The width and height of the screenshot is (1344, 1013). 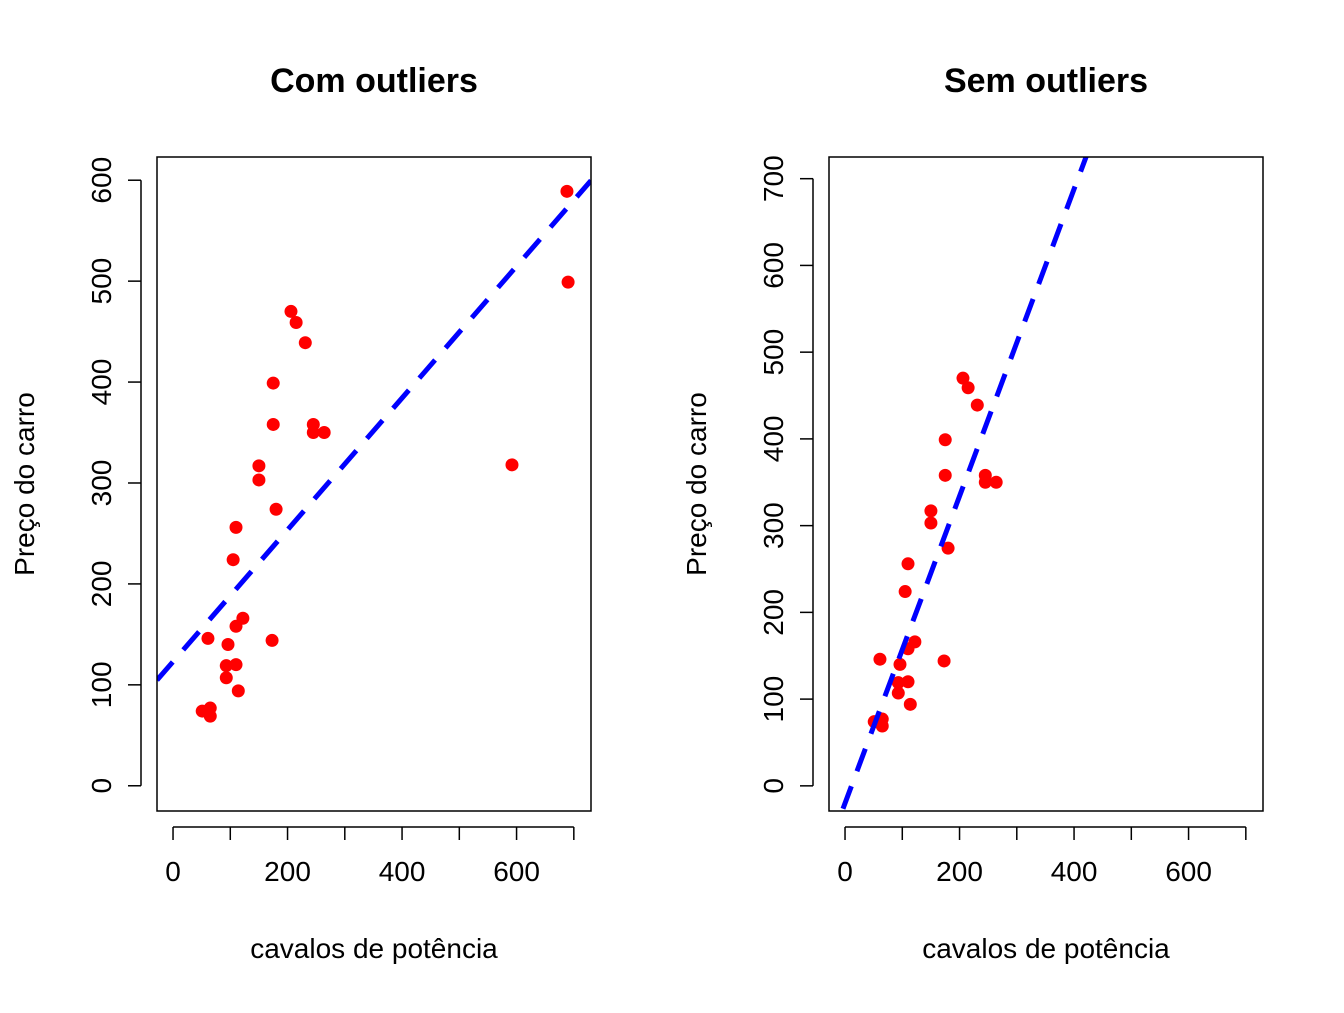 What do you see at coordinates (1046, 81) in the screenshot?
I see `chart-title: Sem outliers` at bounding box center [1046, 81].